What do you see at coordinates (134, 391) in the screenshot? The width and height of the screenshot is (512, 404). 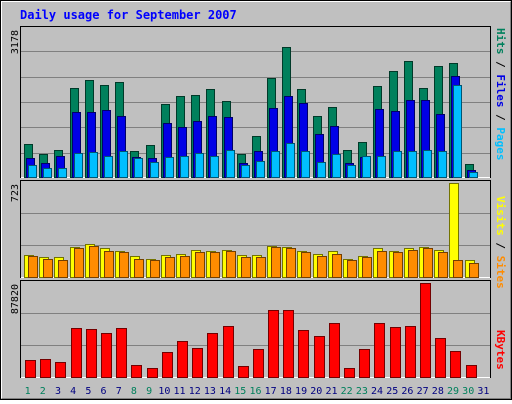 I see `day-label-8: 8` at bounding box center [134, 391].